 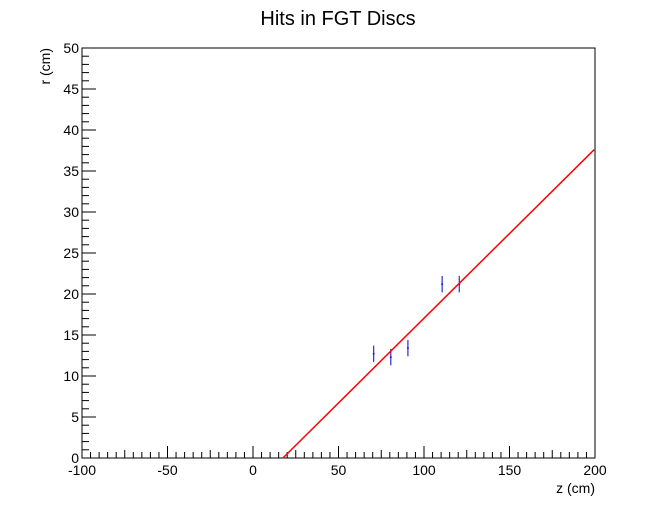 I want to click on x-tick-label: 100, so click(x=424, y=470).